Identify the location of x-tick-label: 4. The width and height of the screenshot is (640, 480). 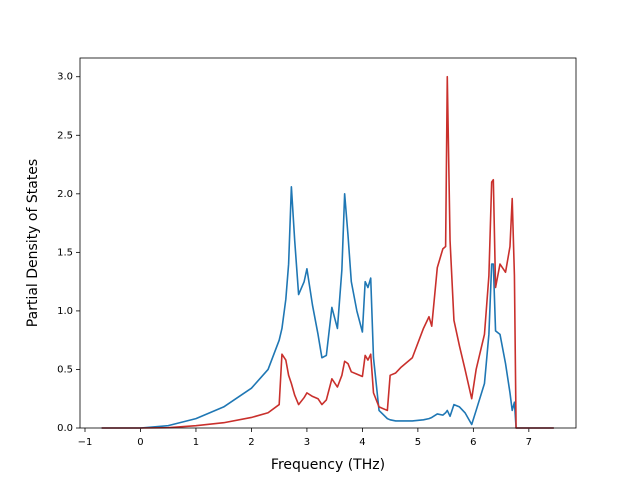
(362, 442).